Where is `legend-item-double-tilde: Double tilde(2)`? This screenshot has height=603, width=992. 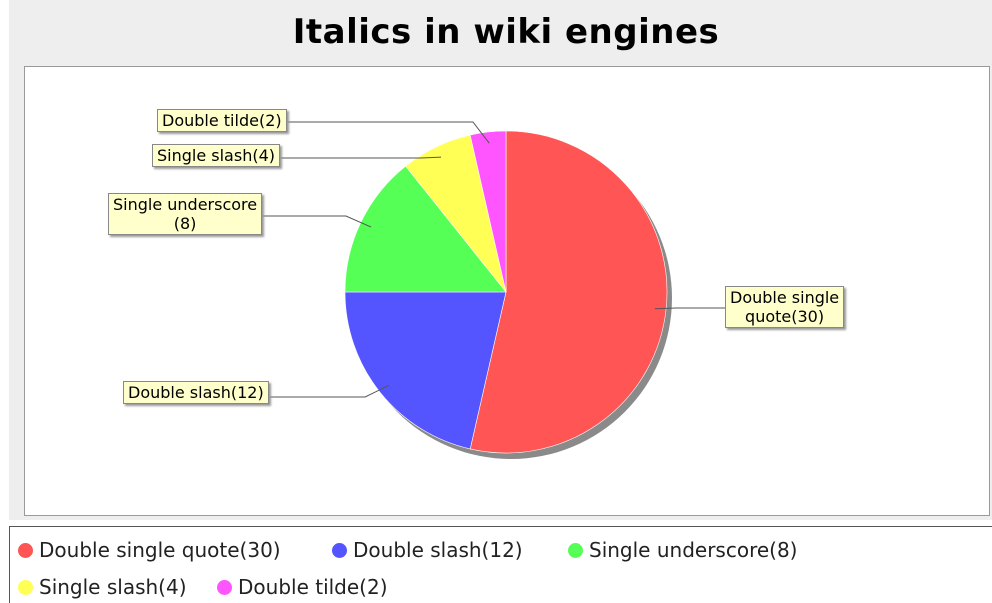
legend-item-double-tilde: Double tilde(2) is located at coordinates (302, 587).